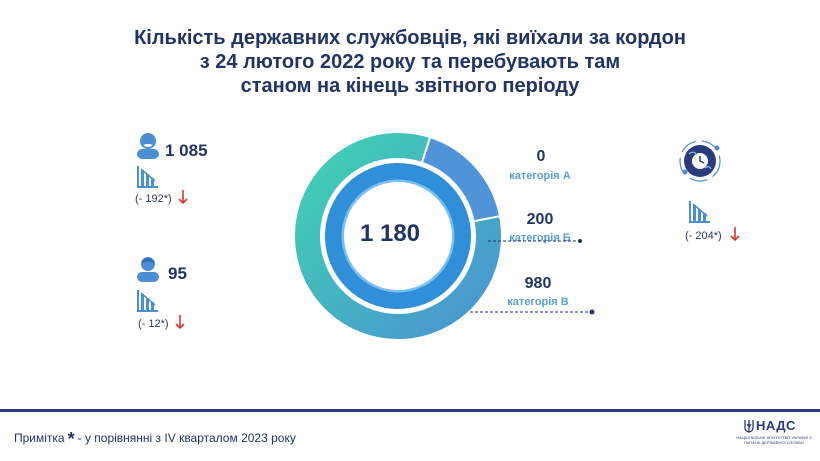  What do you see at coordinates (540, 219) in the screenshot?
I see `category-b-value: 200` at bounding box center [540, 219].